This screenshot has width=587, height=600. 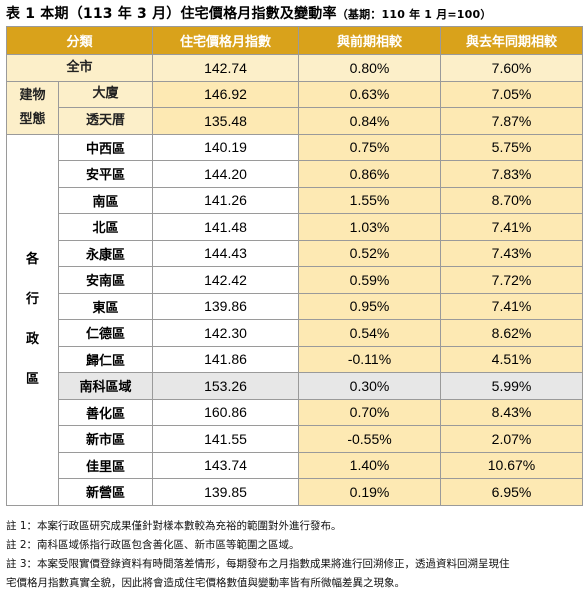 What do you see at coordinates (512, 465) in the screenshot?
I see `cell-yoy: 10.67%` at bounding box center [512, 465].